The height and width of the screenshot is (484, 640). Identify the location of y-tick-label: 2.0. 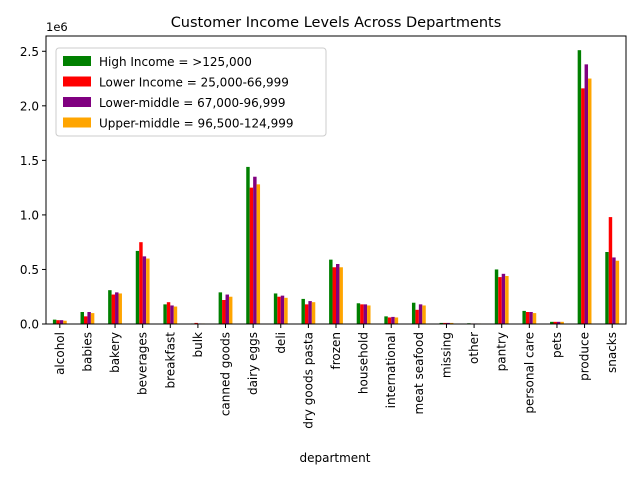
(29, 106).